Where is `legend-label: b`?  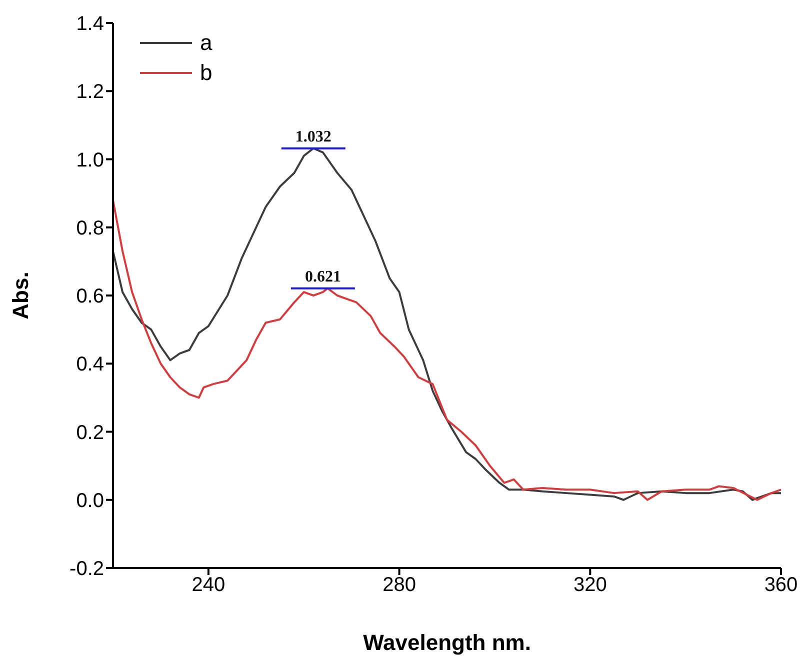 legend-label: b is located at coordinates (206, 73).